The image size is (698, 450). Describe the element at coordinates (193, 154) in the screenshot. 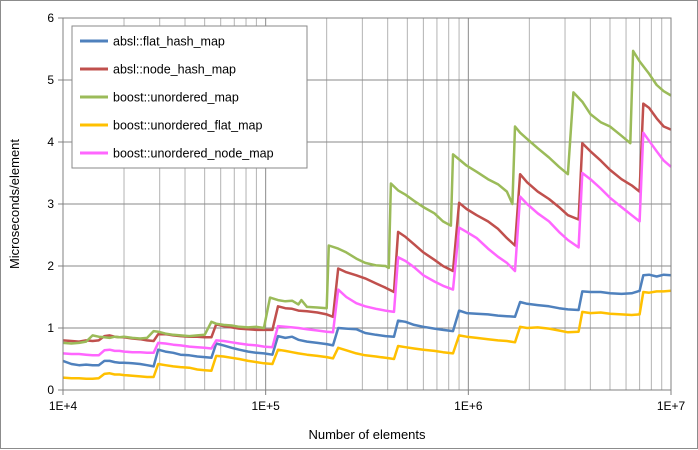

I see `legend-label-4: boost::unordered_node_map` at that location.